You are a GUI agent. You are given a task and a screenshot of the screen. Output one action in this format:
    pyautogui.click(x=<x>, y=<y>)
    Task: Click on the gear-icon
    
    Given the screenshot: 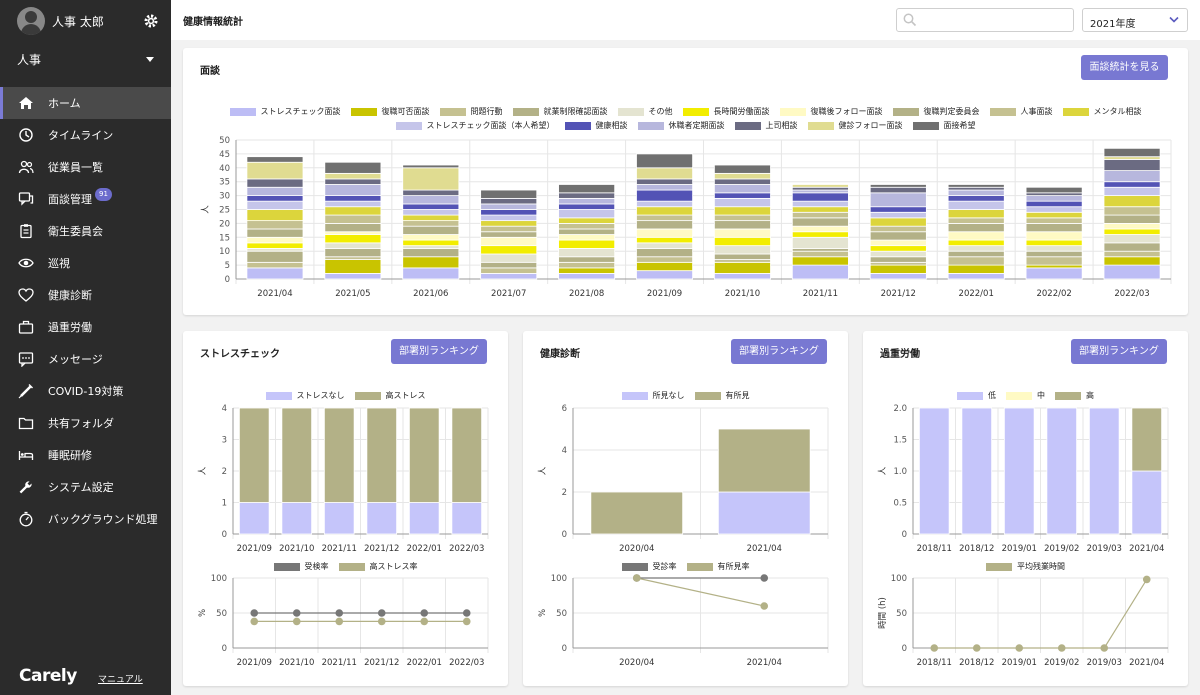 What is the action you would take?
    pyautogui.click(x=151, y=21)
    